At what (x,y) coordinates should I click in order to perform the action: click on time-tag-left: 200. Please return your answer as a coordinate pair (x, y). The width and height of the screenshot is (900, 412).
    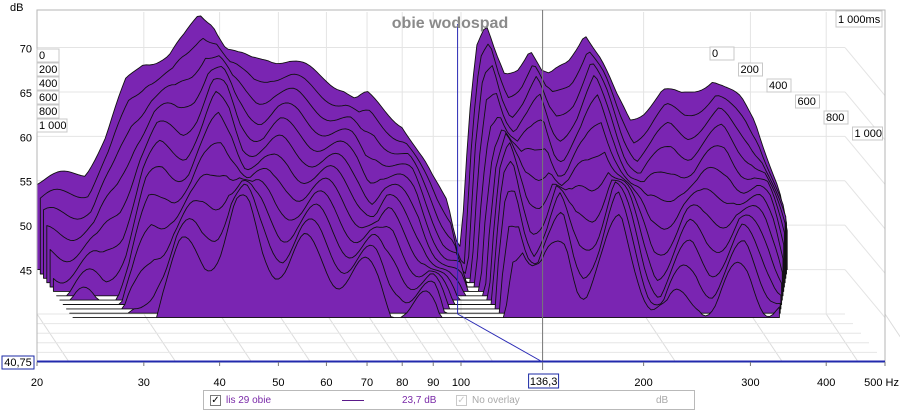
    Looking at the image, I should click on (48, 70).